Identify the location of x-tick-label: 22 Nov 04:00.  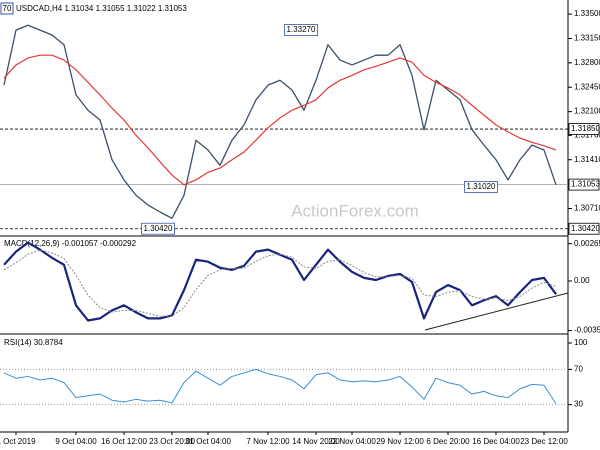
(352, 441).